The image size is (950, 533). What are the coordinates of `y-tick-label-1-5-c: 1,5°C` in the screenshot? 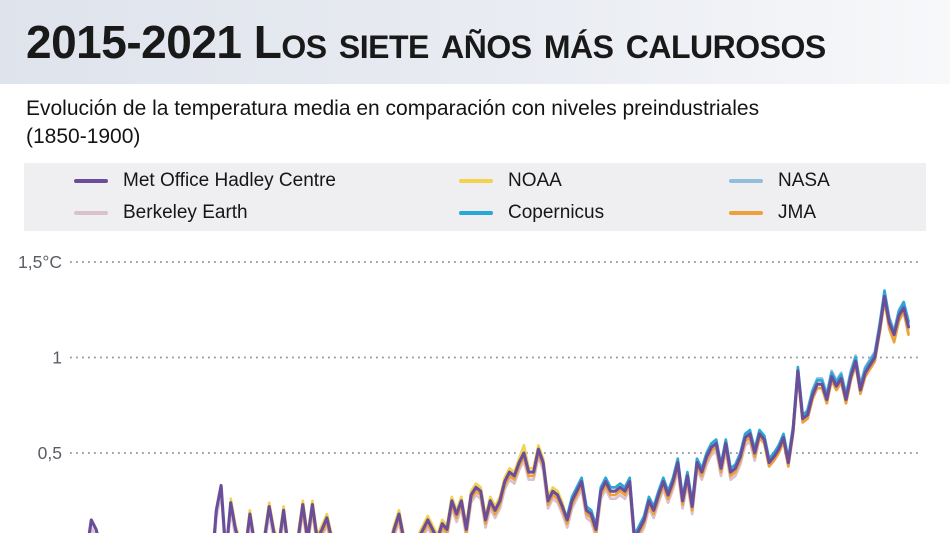 It's located at (40, 262).